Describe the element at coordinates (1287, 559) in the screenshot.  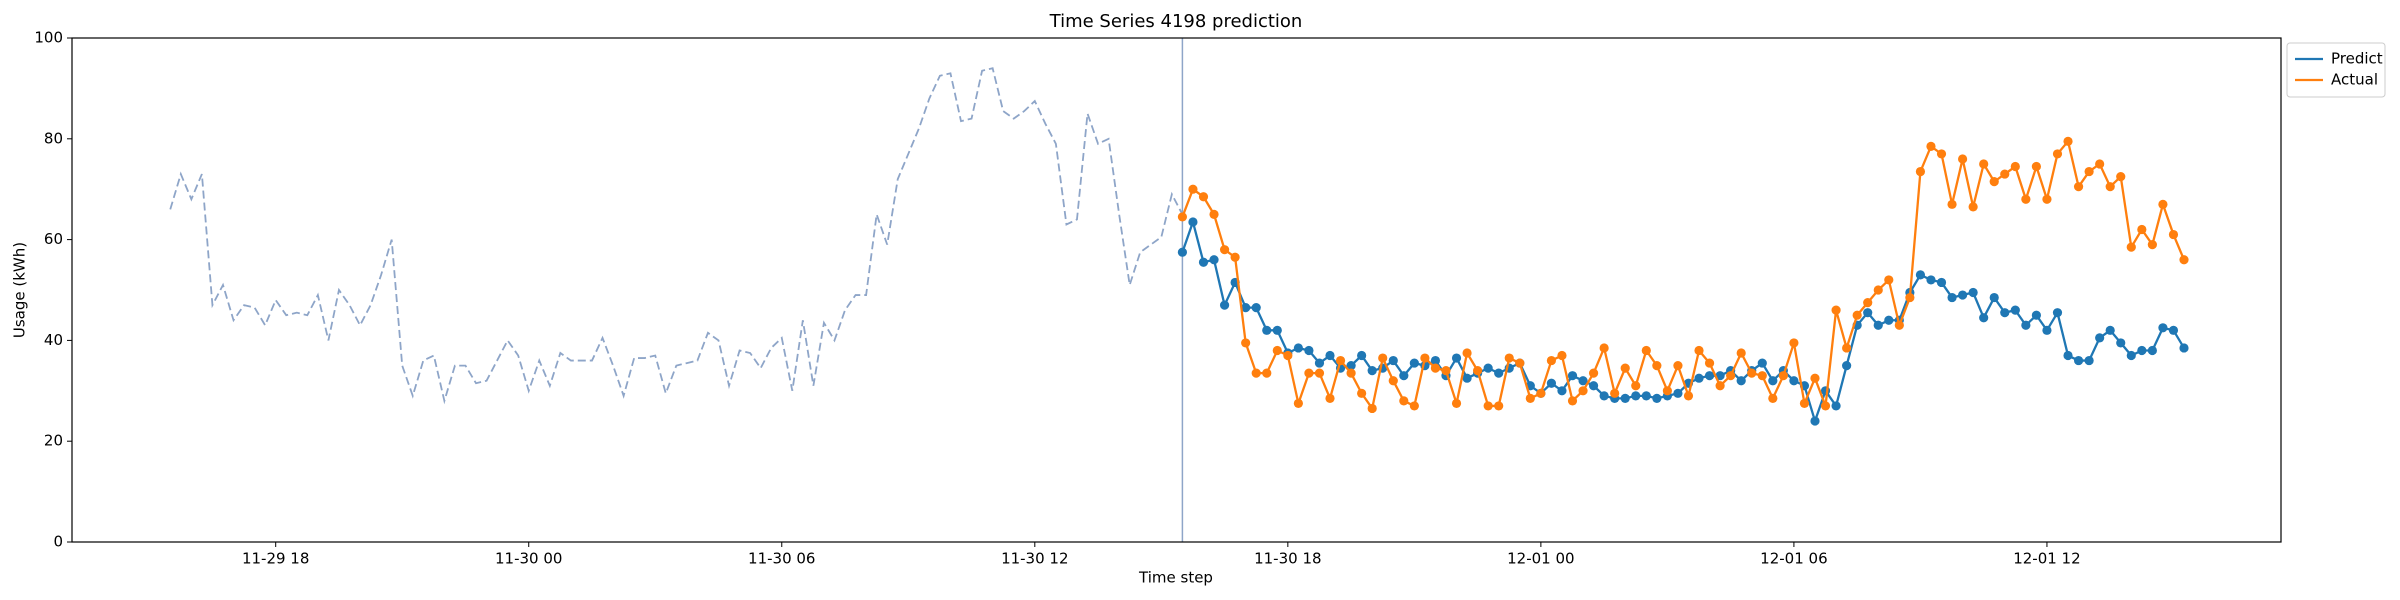
I see `x-tick-label: 11-30 18` at that location.